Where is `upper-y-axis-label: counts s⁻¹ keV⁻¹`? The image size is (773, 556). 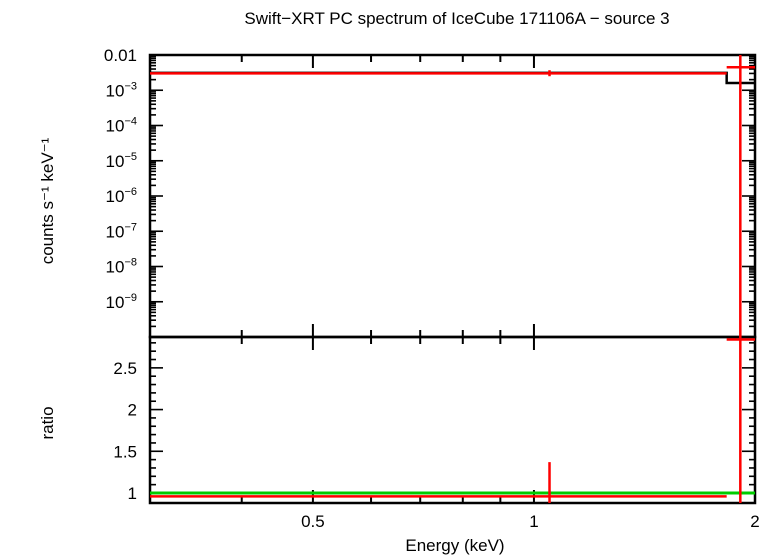 upper-y-axis-label: counts s⁻¹ keV⁻¹ is located at coordinates (47, 200).